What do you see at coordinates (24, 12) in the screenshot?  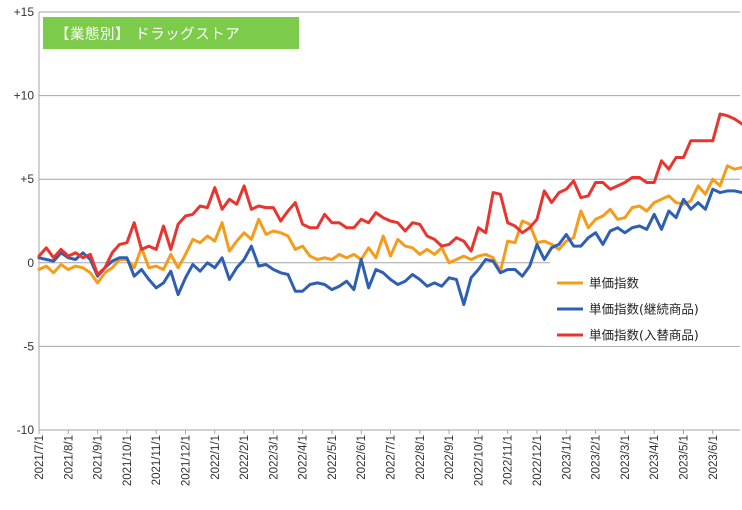 I see `y-tick-label: +15` at bounding box center [24, 12].